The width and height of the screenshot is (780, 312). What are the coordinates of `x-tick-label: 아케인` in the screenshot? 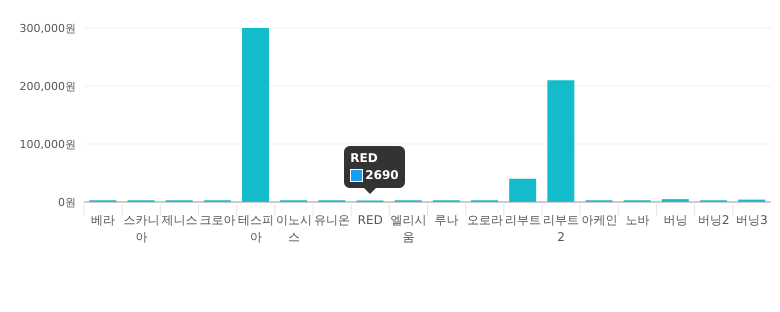 It's located at (599, 220).